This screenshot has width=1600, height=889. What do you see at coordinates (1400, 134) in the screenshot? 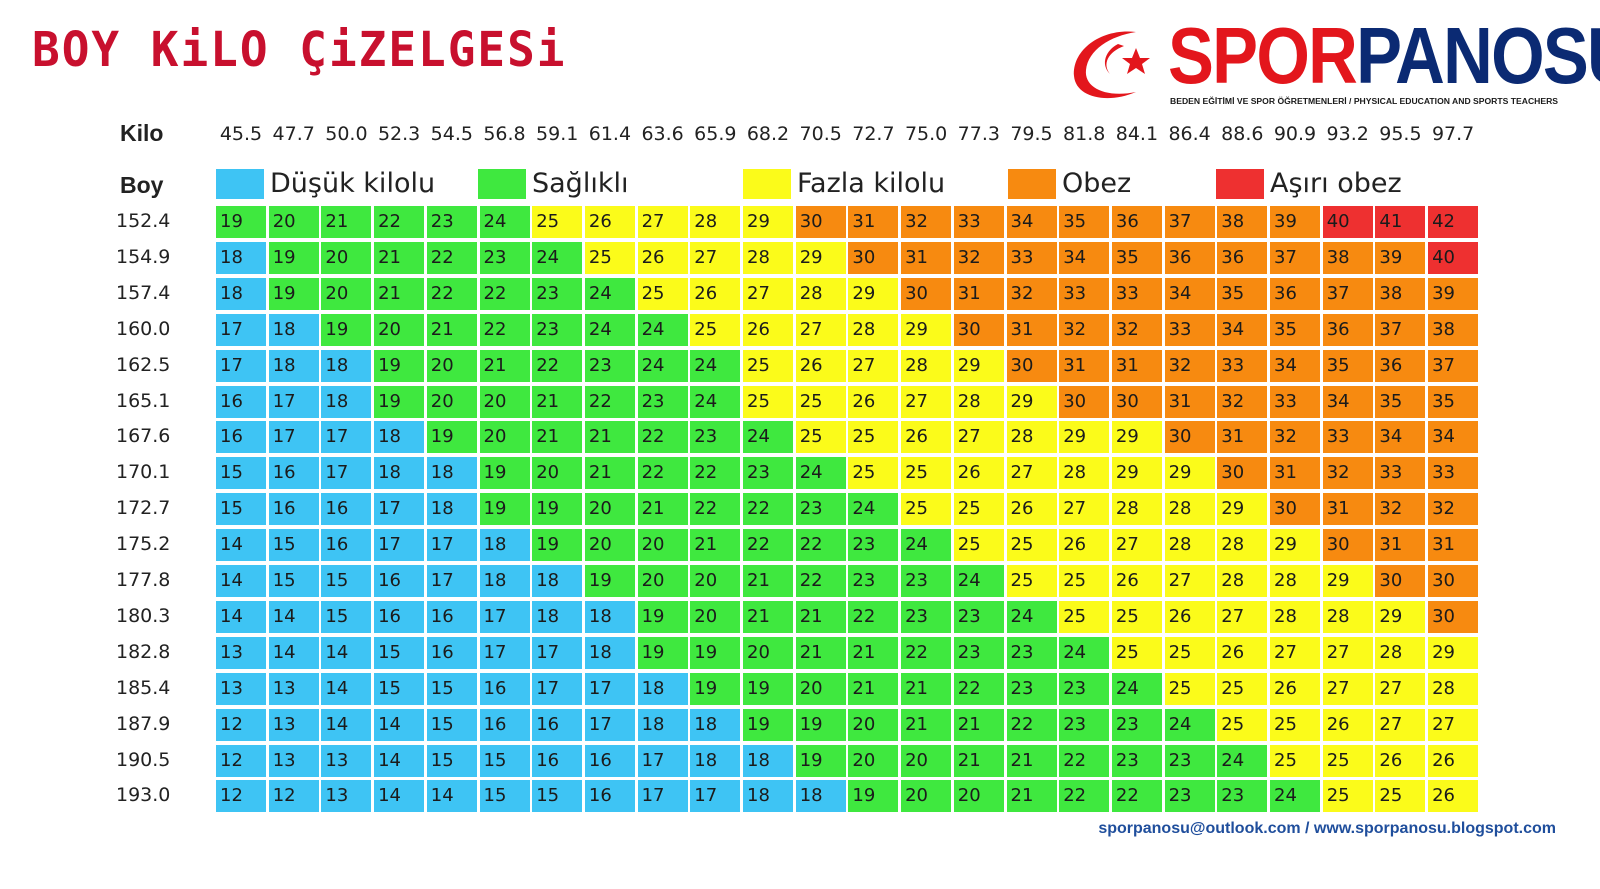
I see `weight-tick-label: 95.5` at bounding box center [1400, 134].